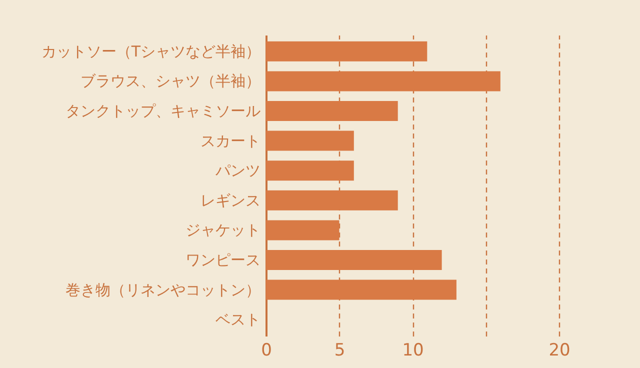 This screenshot has width=640, height=368. Describe the element at coordinates (163, 289) in the screenshot. I see `y-tick-label: 巻き物（リネンやコットン）` at that location.